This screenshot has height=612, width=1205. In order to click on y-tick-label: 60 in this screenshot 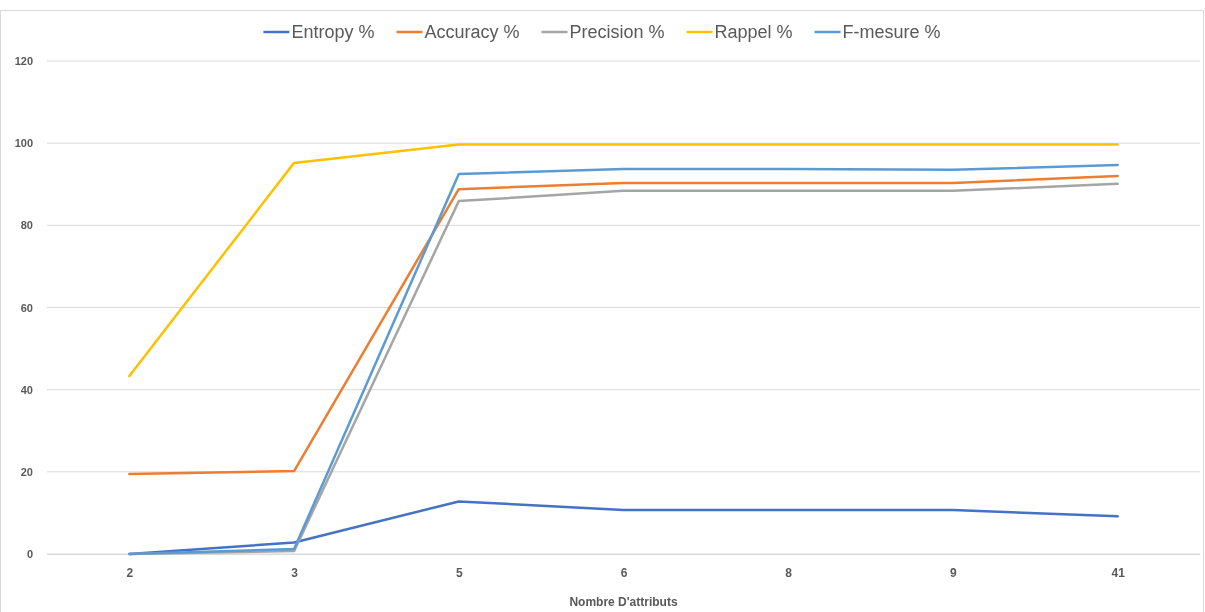, I will do `click(26, 307)`.